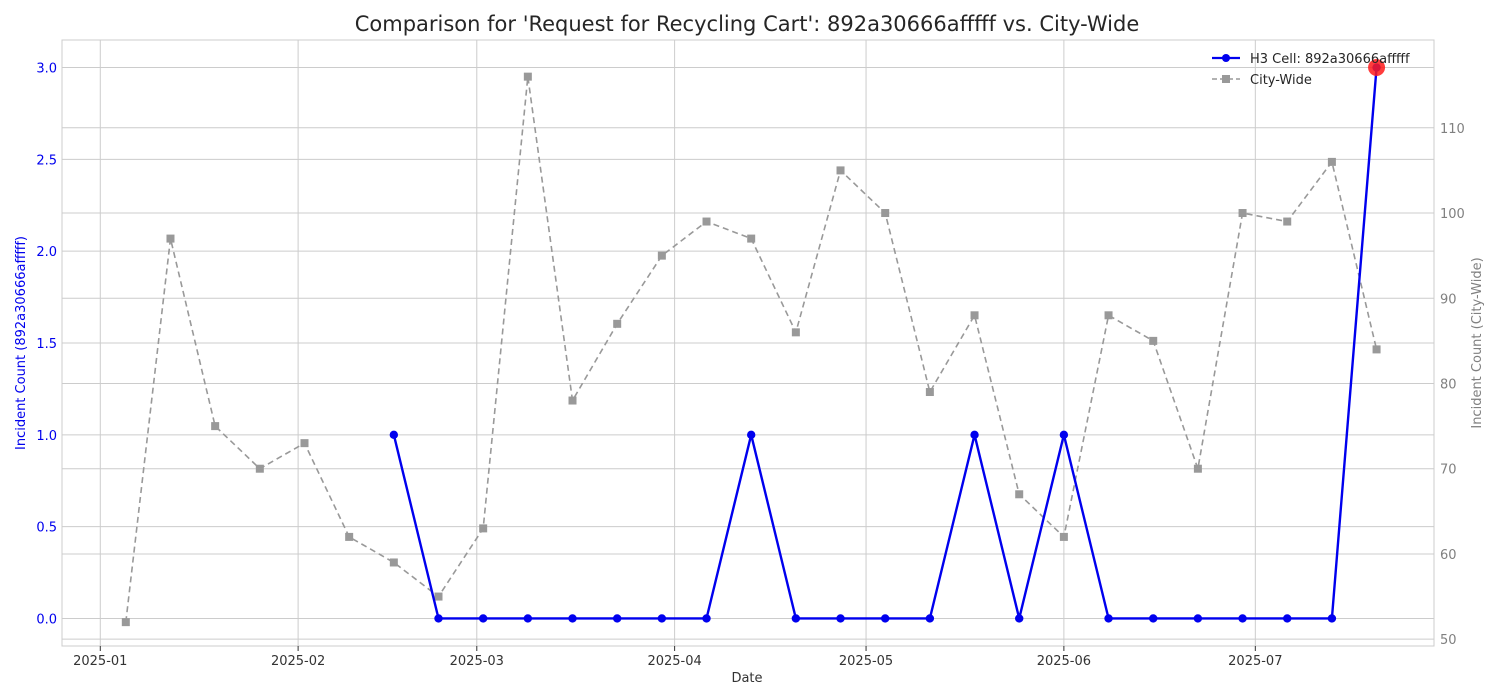  Describe the element at coordinates (1477, 342) in the screenshot. I see `y-right-axis-label: Incident Count (City-Wide)` at that location.